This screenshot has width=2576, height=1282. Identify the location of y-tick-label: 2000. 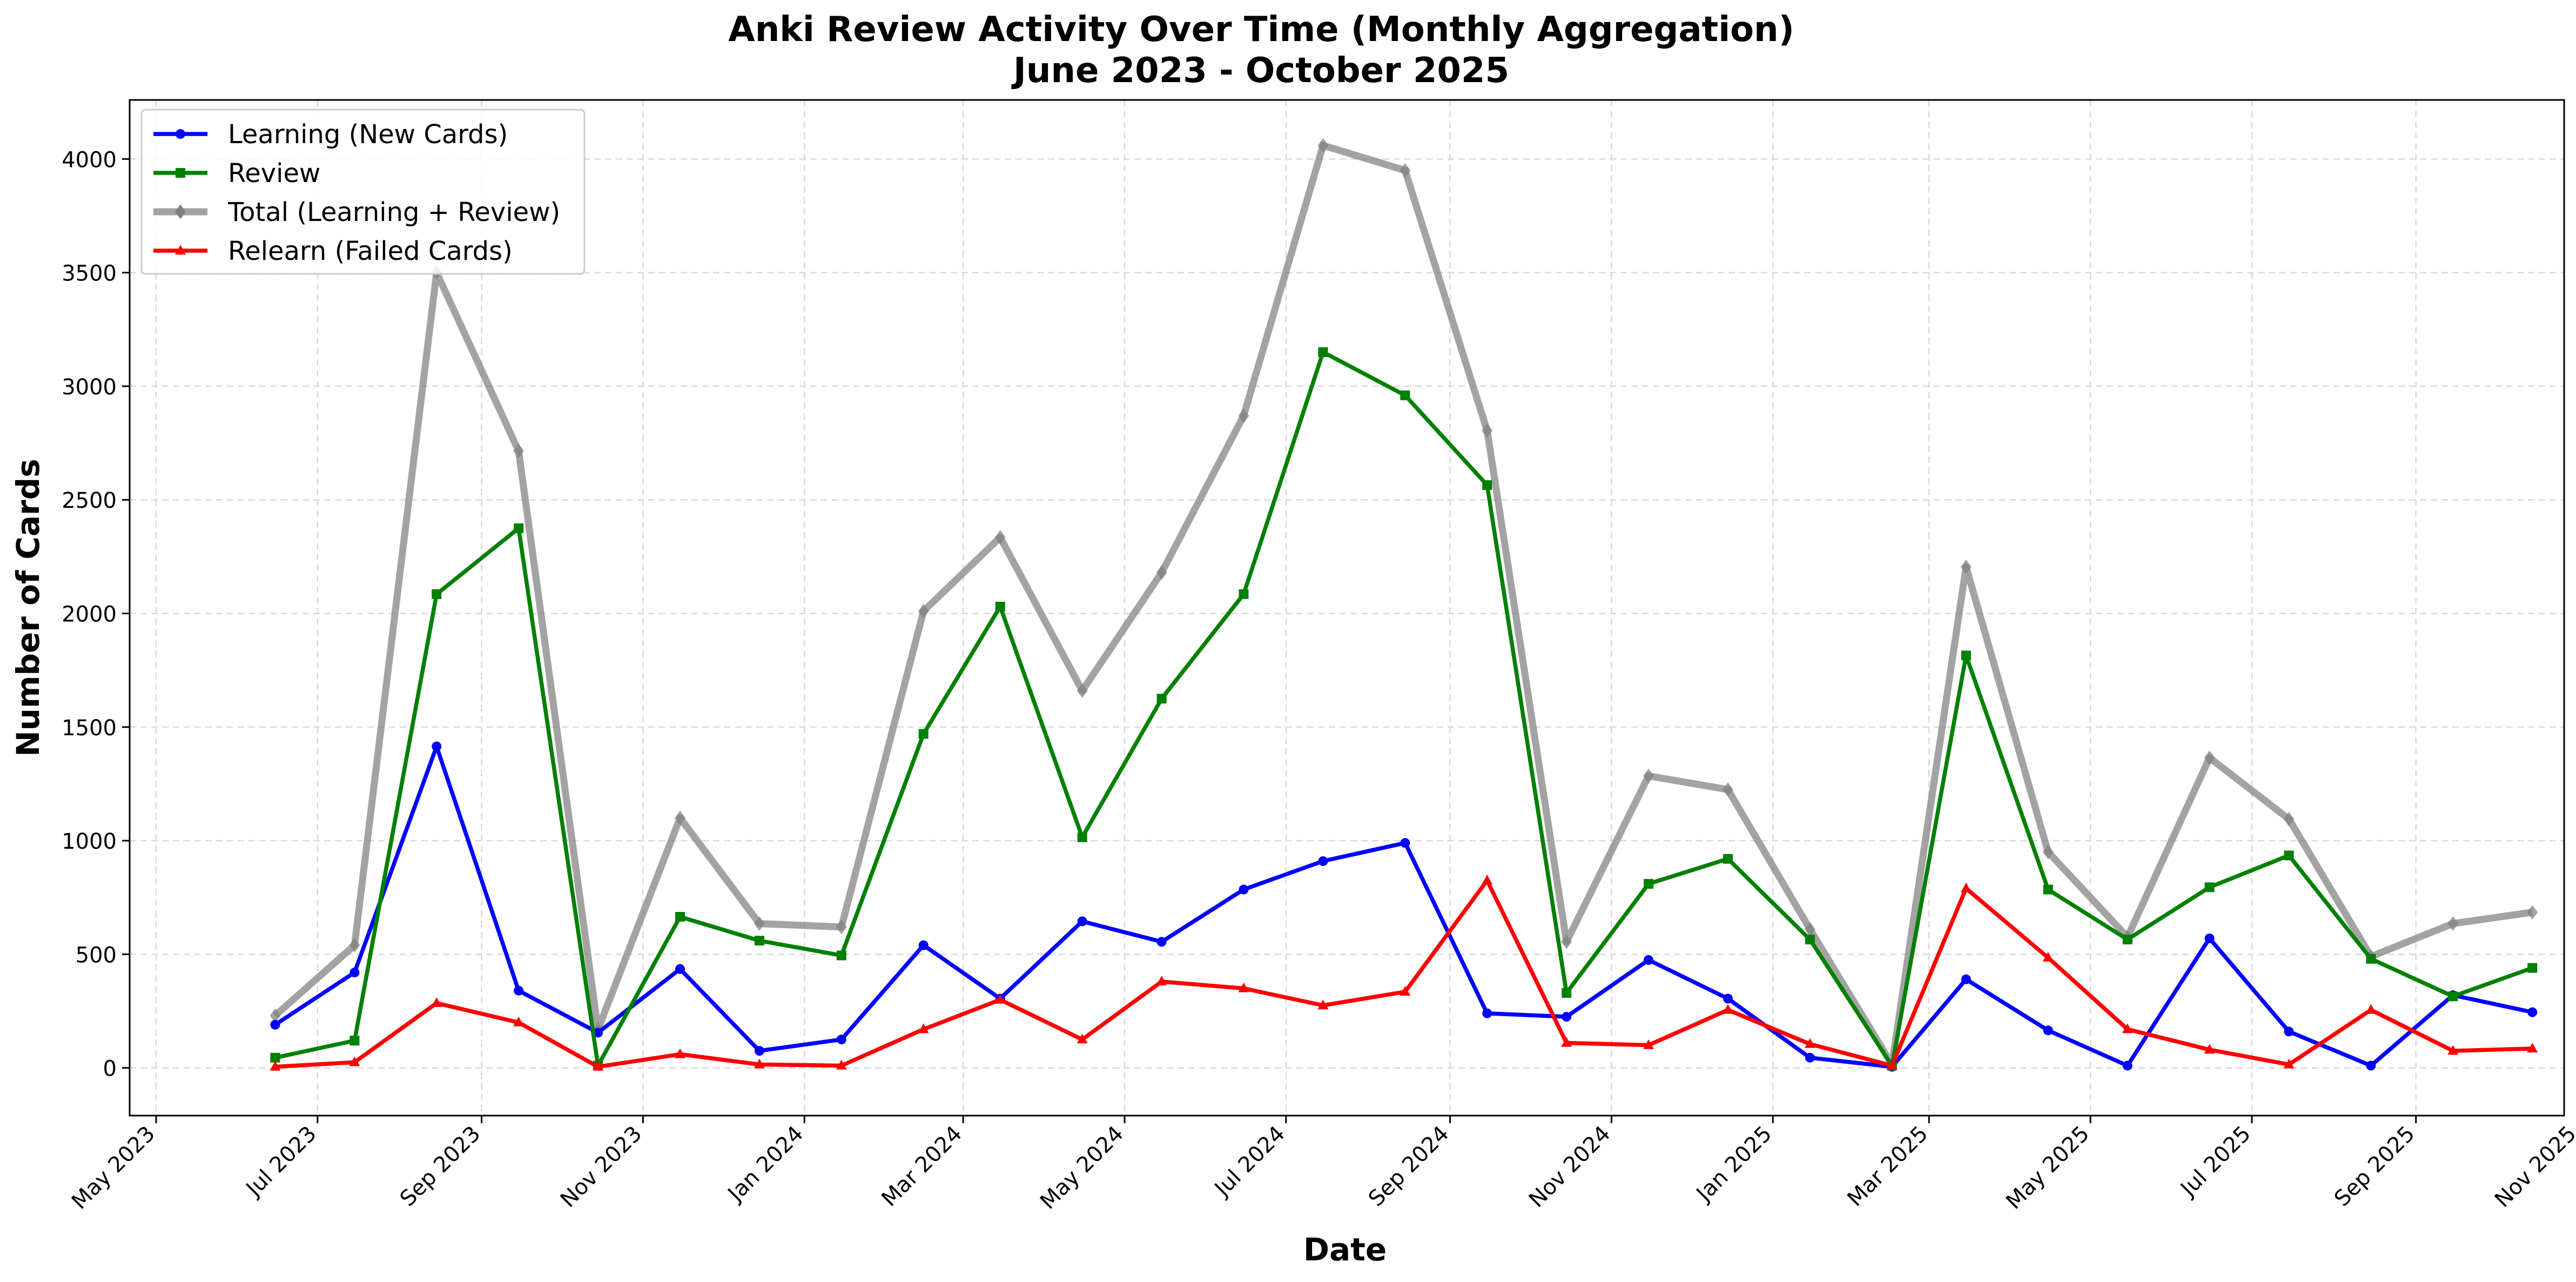
(89, 614).